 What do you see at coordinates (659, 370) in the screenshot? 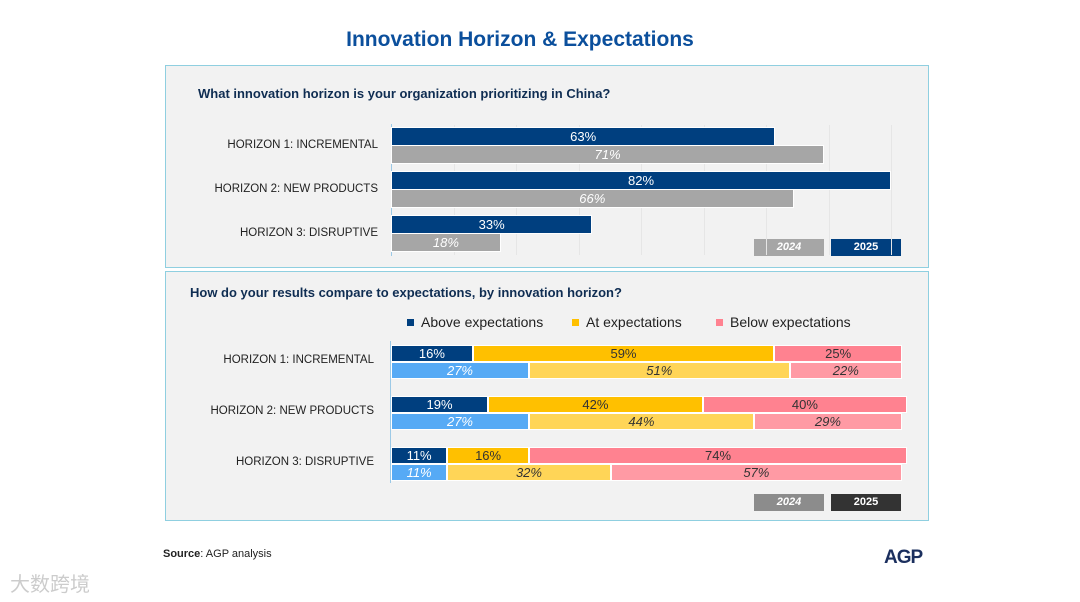
I see `segment-at-2024: 51%` at bounding box center [659, 370].